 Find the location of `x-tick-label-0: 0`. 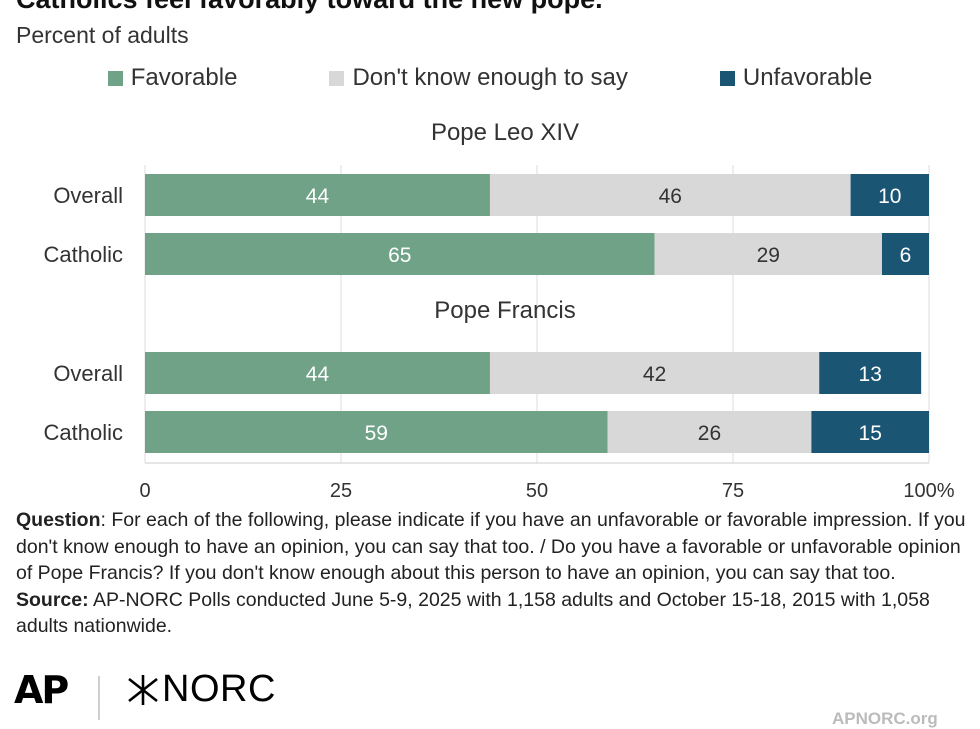

x-tick-label-0: 0 is located at coordinates (144, 491).